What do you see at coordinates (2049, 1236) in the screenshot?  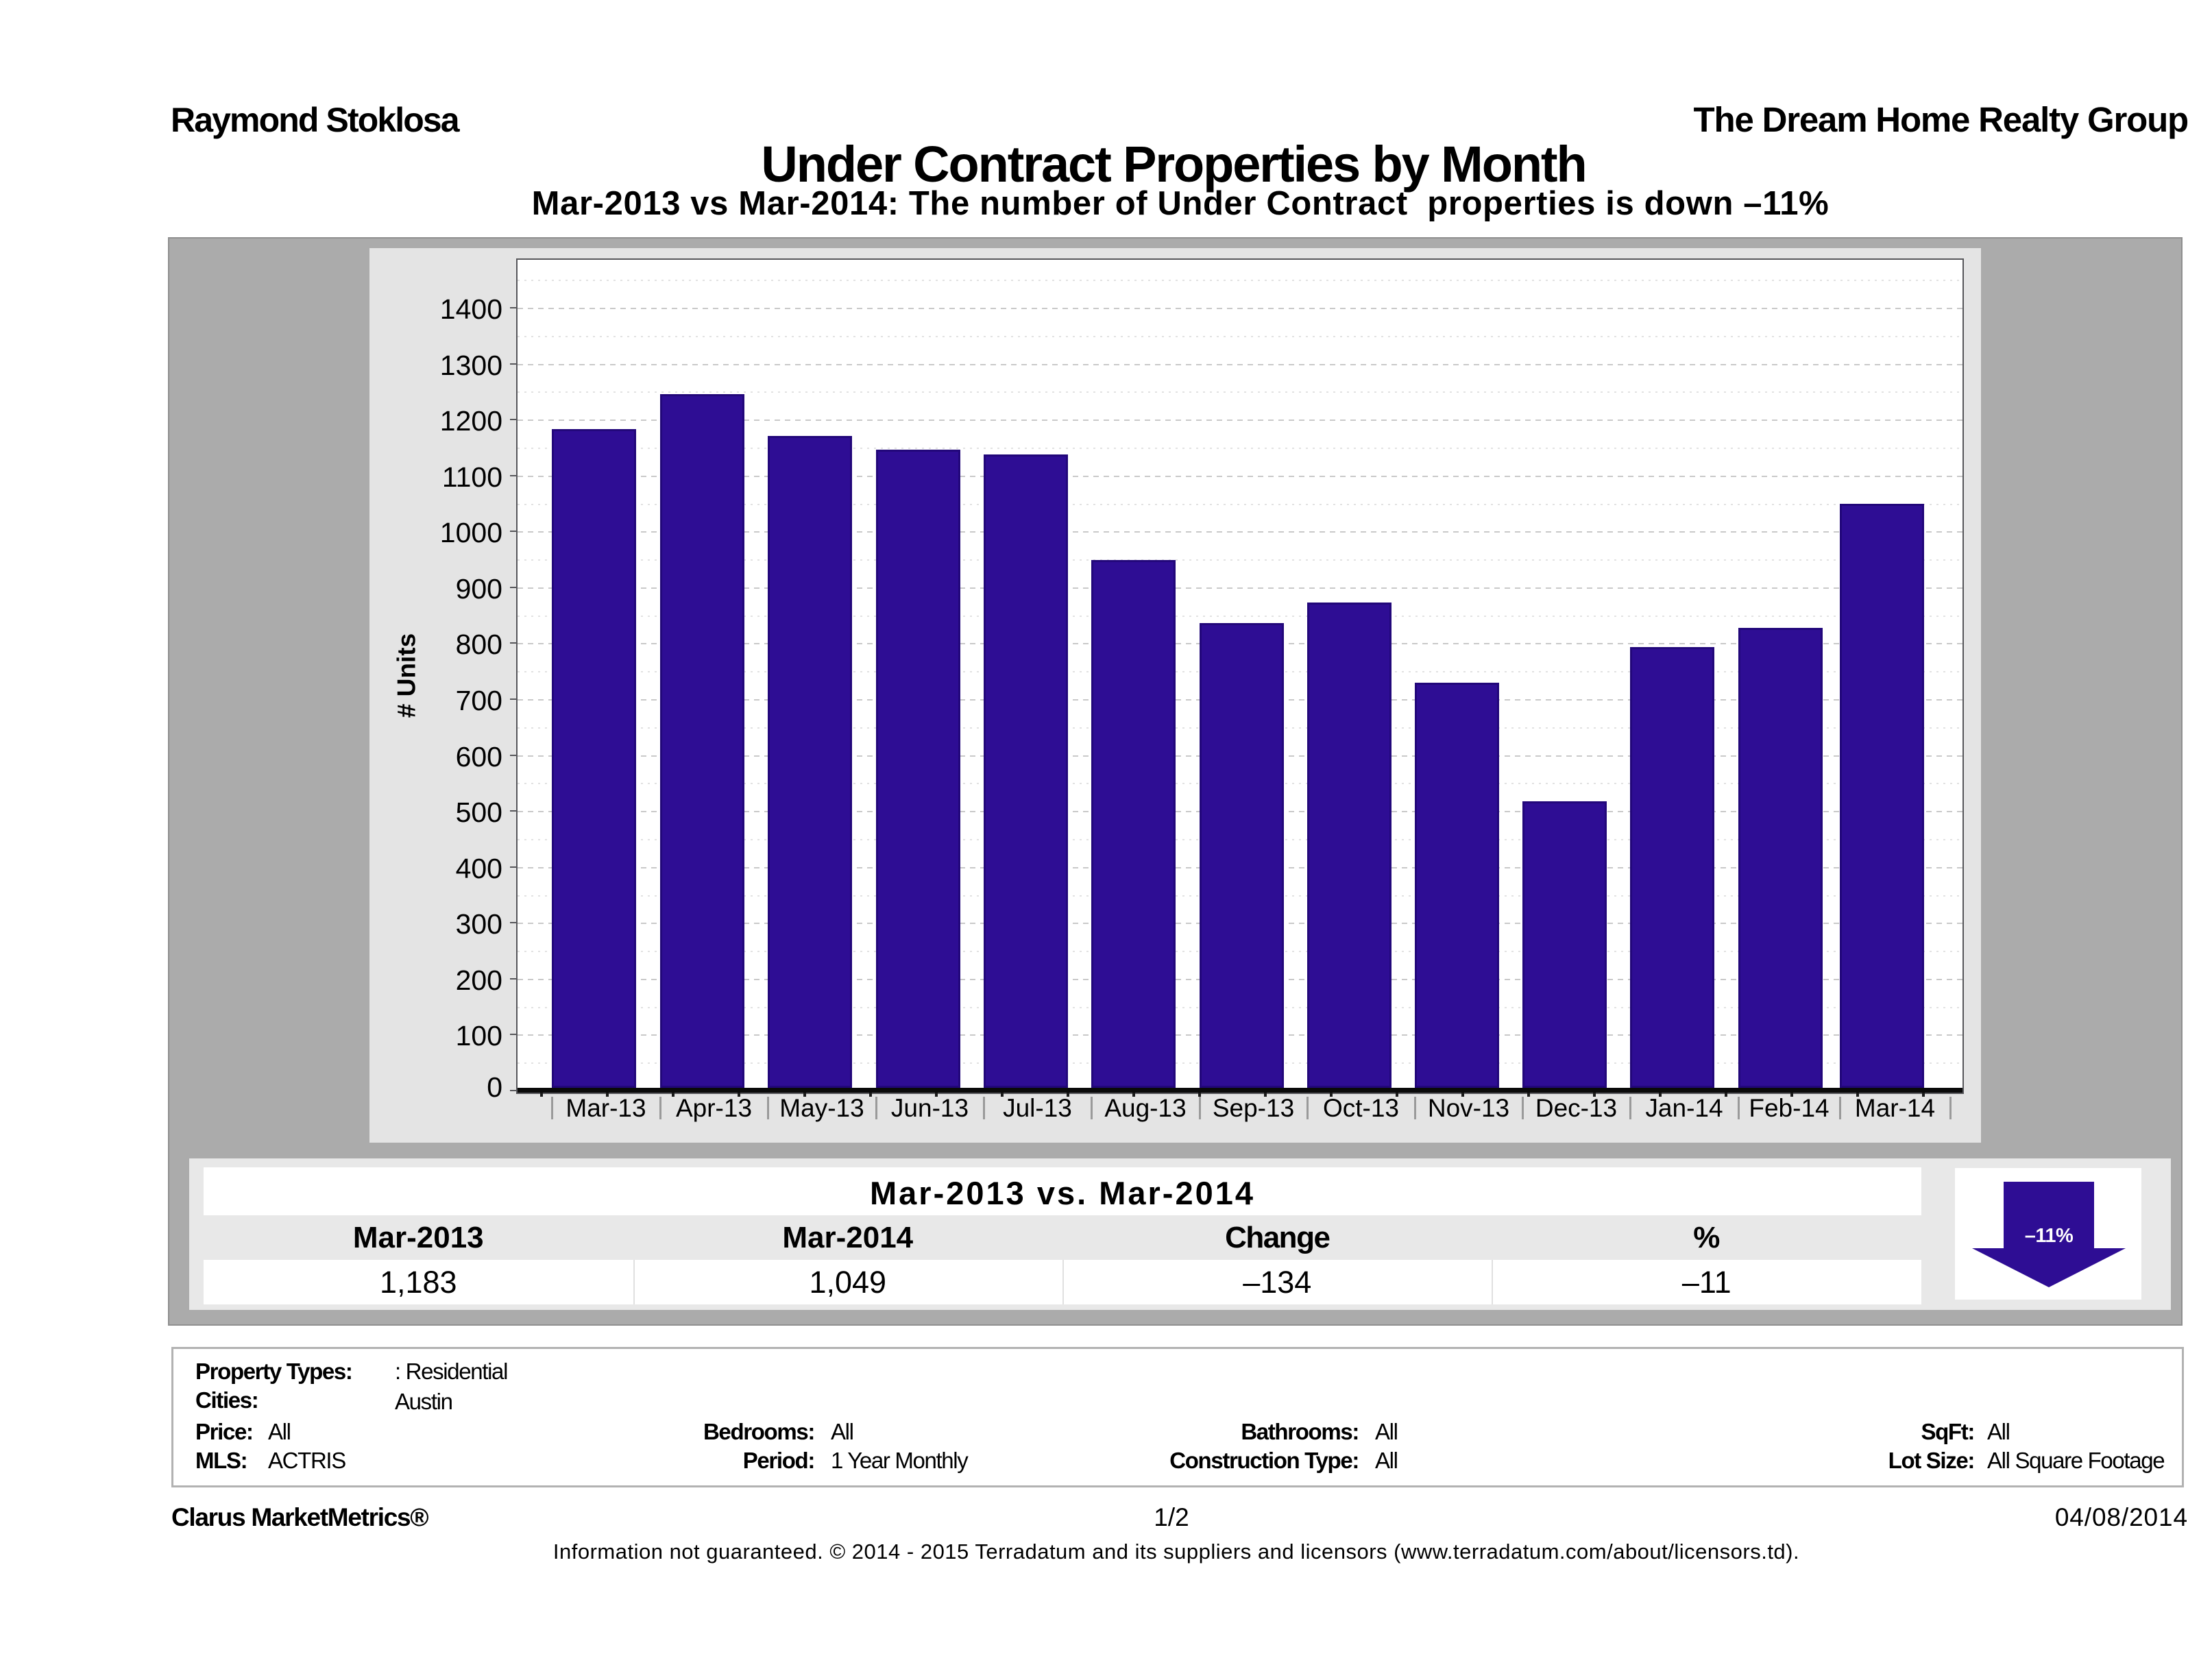 I see `svg-text: –11%` at bounding box center [2049, 1236].